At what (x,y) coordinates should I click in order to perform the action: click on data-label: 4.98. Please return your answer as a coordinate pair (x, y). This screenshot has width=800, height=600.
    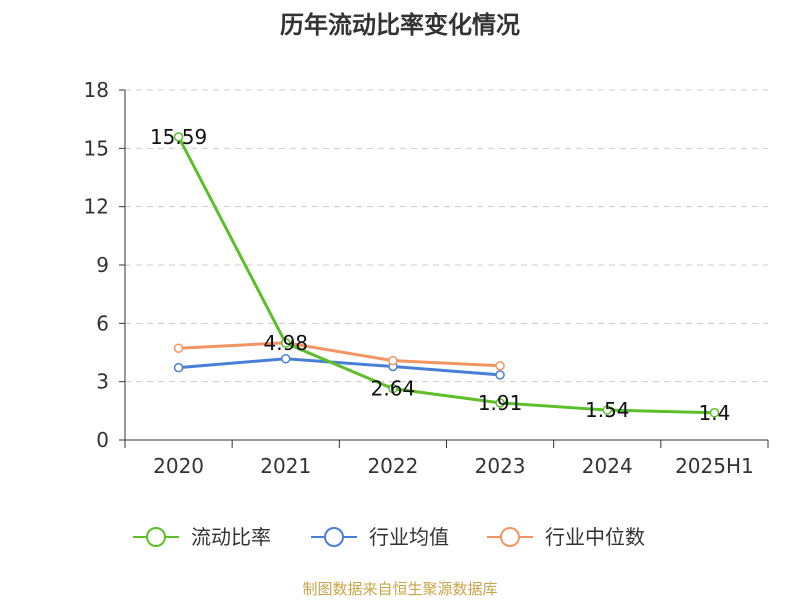
    Looking at the image, I should click on (285, 343).